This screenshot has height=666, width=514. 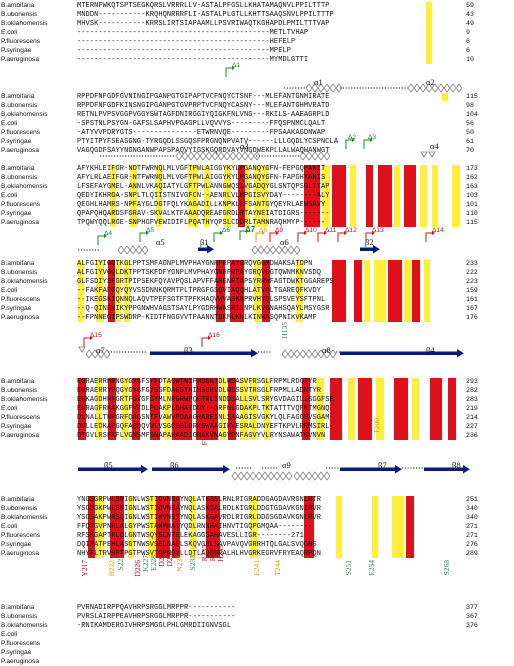 What do you see at coordinates (472, 399) in the screenshot?
I see `residue-count: 283` at bounding box center [472, 399].